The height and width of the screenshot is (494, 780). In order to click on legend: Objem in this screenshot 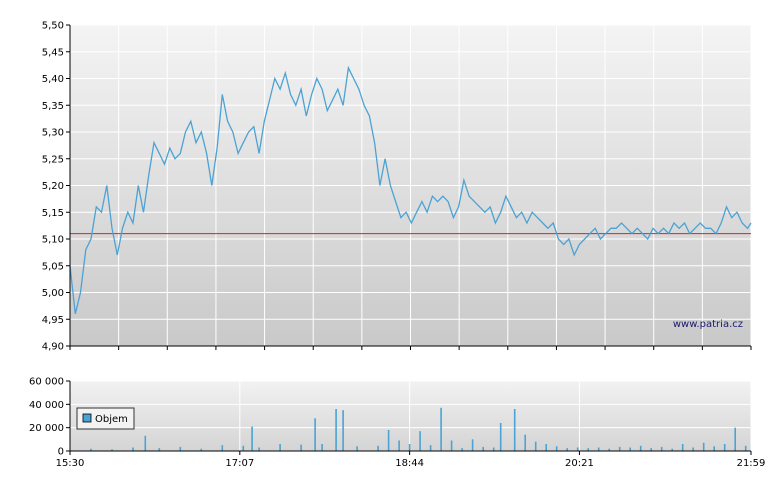, I will do `click(105, 418)`.